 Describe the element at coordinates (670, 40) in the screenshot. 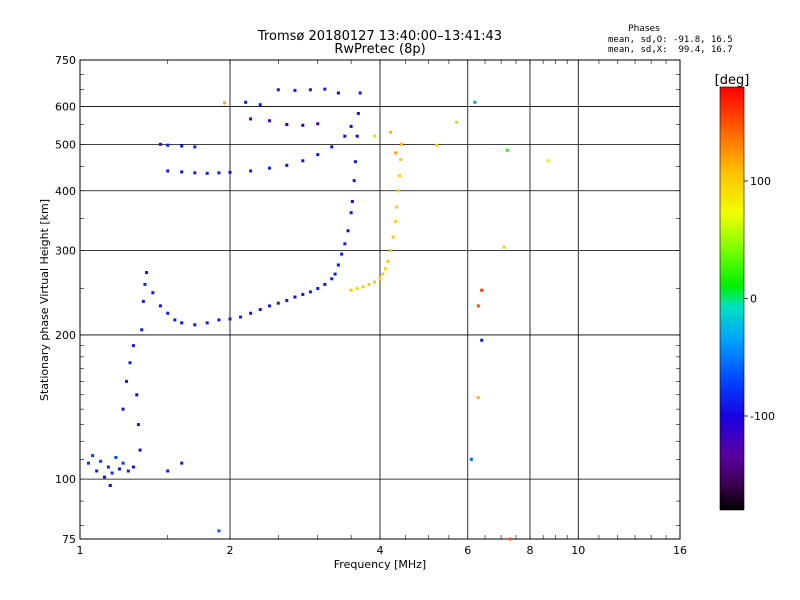

I see `phases-o-line: mean, sd,O: -91.8, 16.5` at that location.